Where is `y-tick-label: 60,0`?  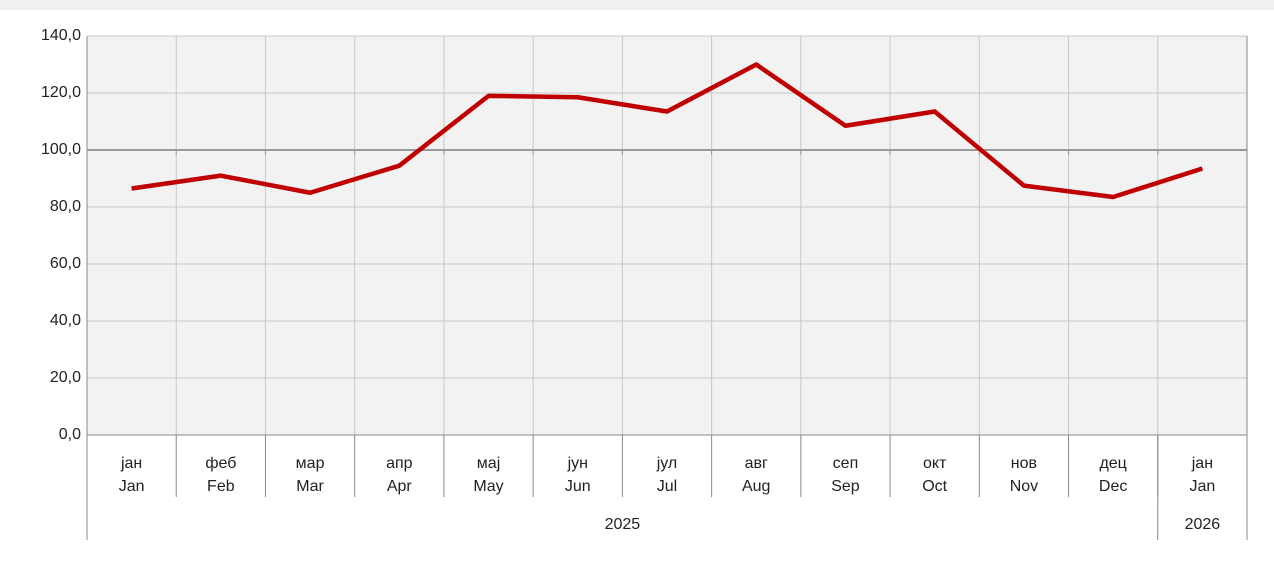
y-tick-label: 60,0 is located at coordinates (65, 263).